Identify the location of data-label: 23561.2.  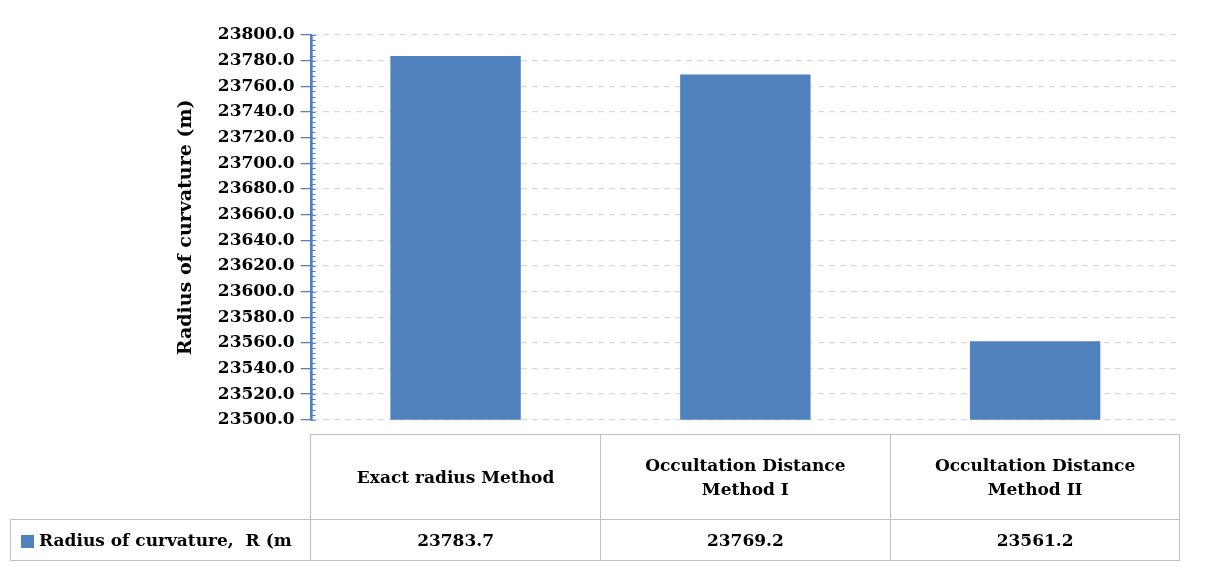
(1035, 539).